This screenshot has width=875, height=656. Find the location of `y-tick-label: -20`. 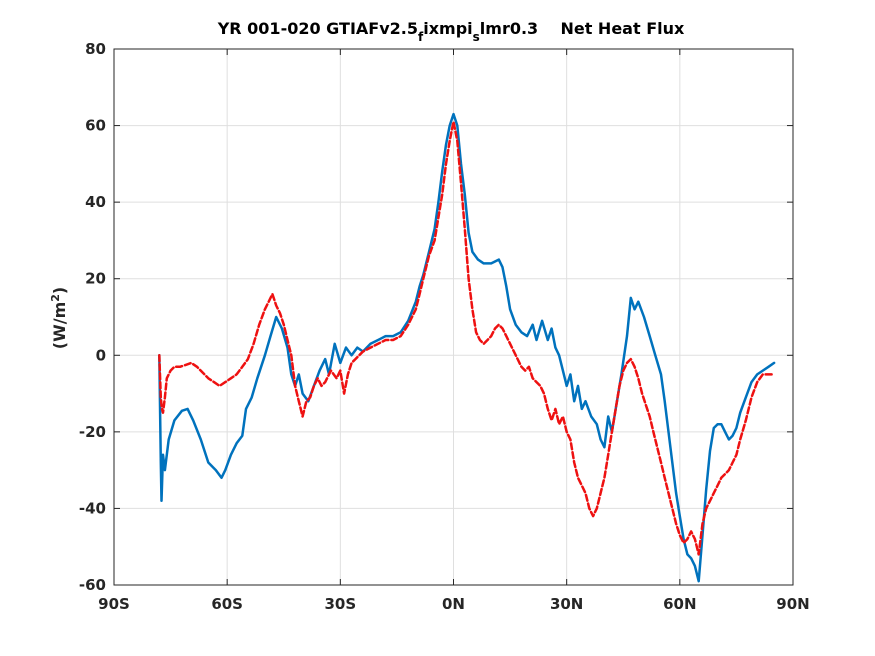

y-tick-label: -20 is located at coordinates (92, 432).